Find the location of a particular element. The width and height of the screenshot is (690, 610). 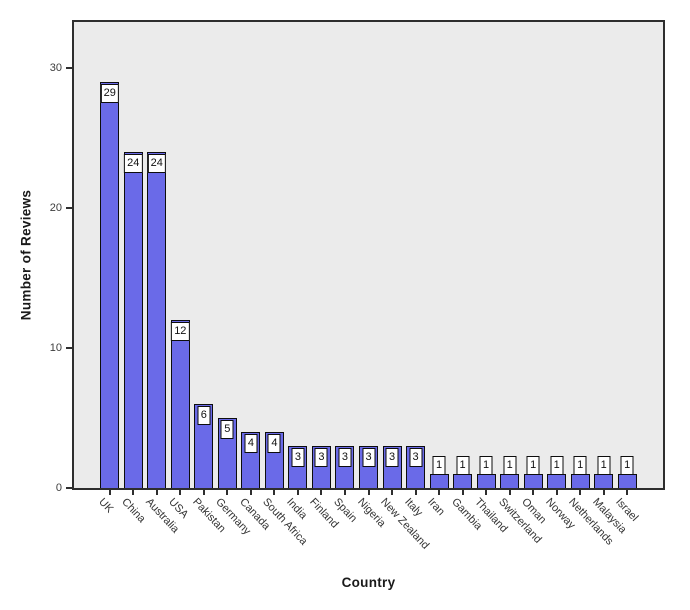

bar-value-label: 5 is located at coordinates (227, 429).